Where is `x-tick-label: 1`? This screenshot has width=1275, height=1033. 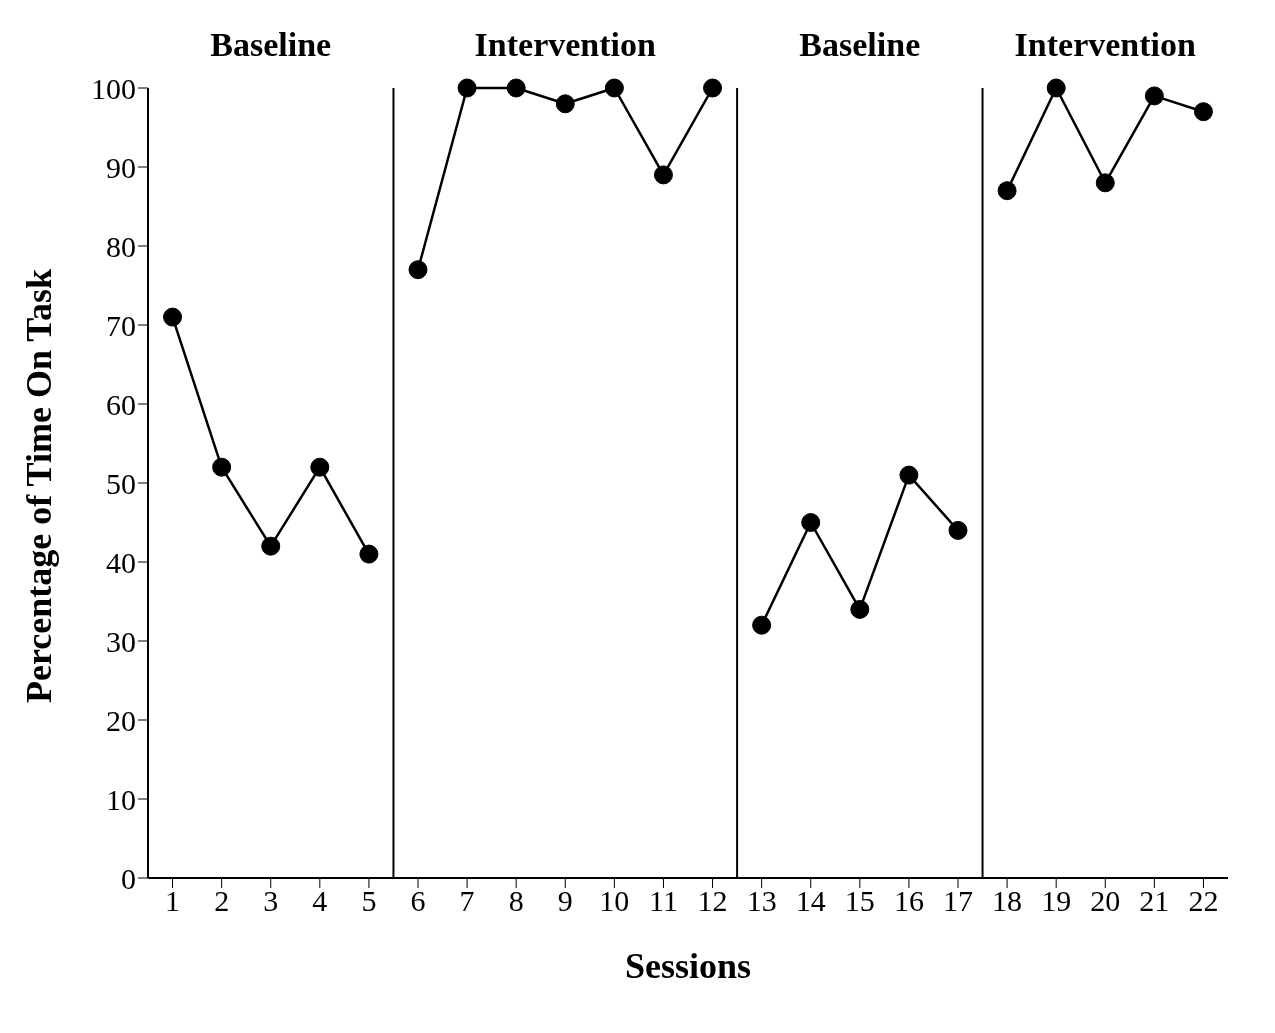
x-tick-label: 1 is located at coordinates (173, 901).